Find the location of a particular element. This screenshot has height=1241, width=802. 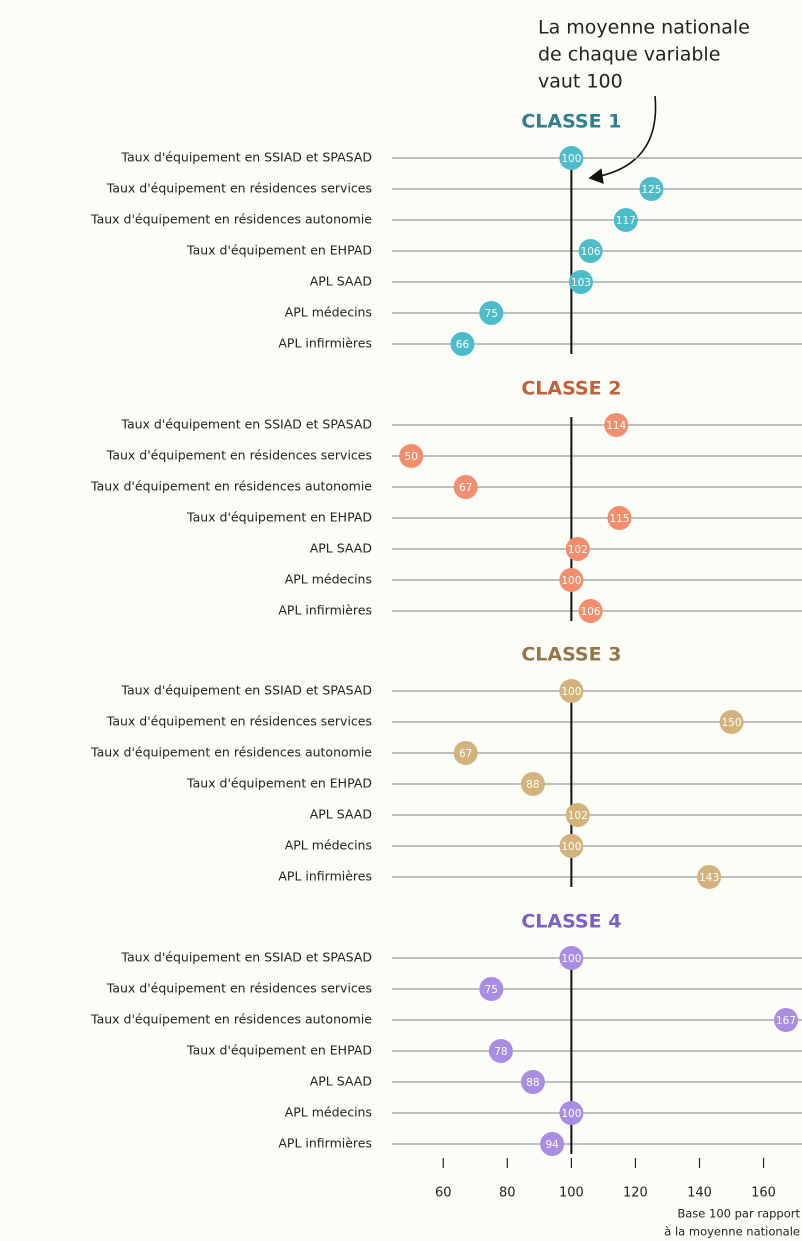

x-tick-label: 80 is located at coordinates (507, 1193).